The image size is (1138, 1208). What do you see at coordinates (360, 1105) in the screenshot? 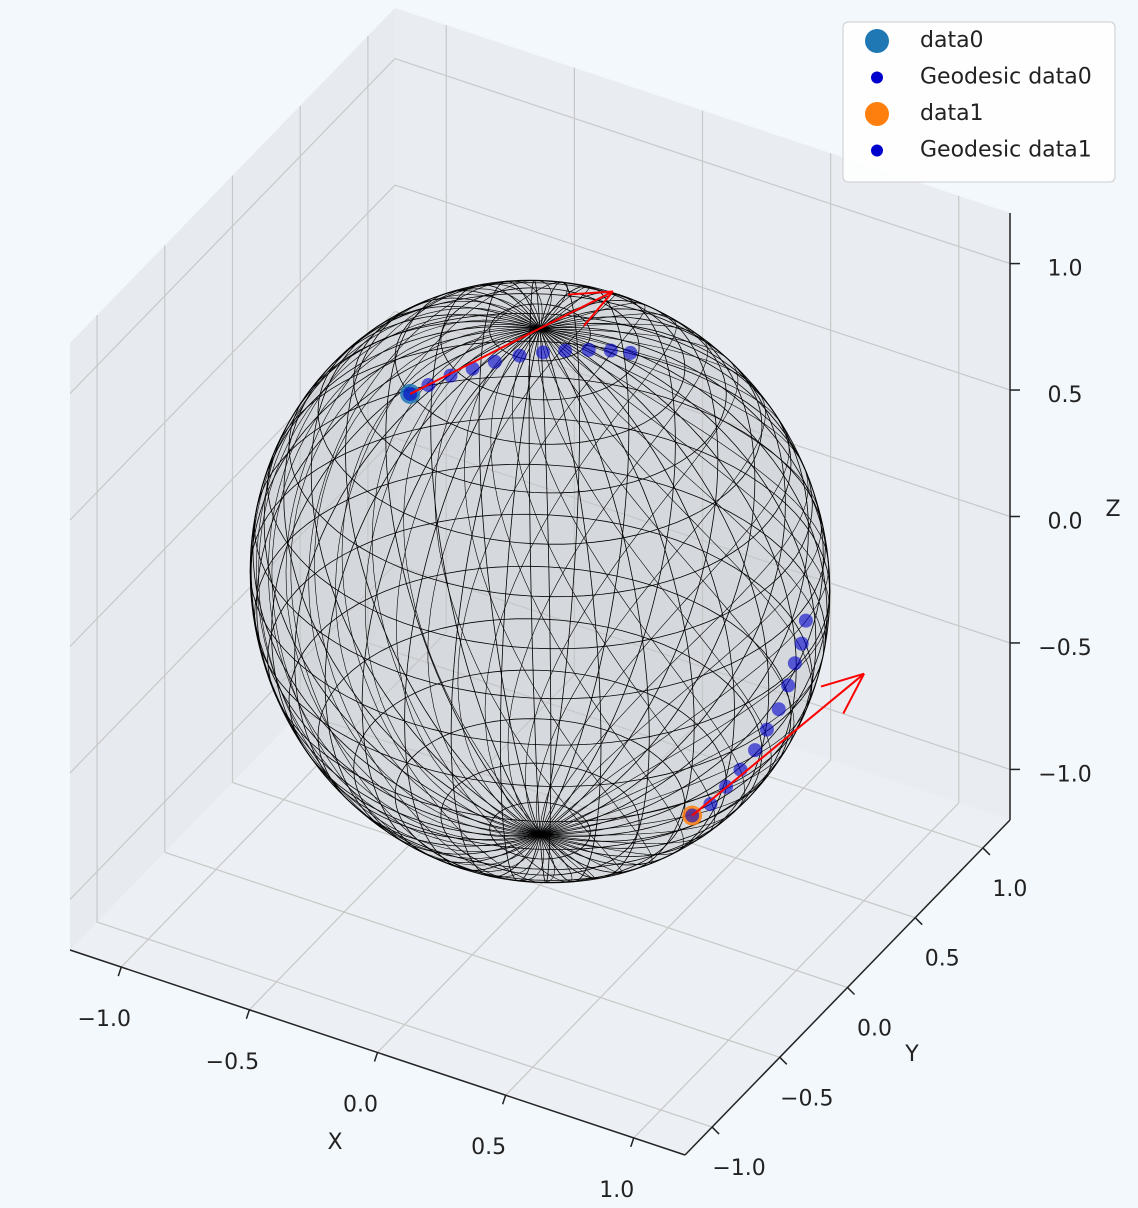
I see `x-tick-label: 0.0` at bounding box center [360, 1105].